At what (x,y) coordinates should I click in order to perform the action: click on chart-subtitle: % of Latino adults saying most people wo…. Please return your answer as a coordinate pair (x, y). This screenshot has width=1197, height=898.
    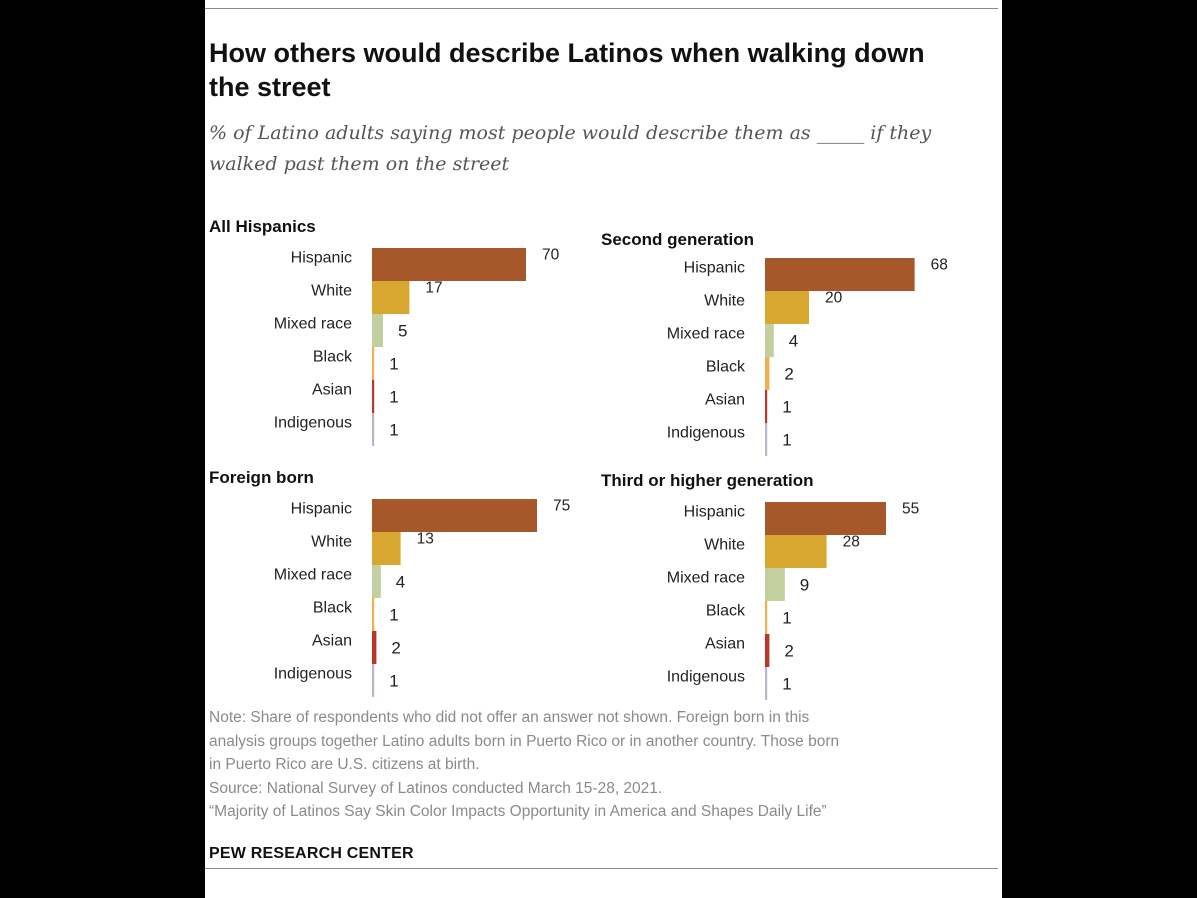
    Looking at the image, I should click on (570, 148).